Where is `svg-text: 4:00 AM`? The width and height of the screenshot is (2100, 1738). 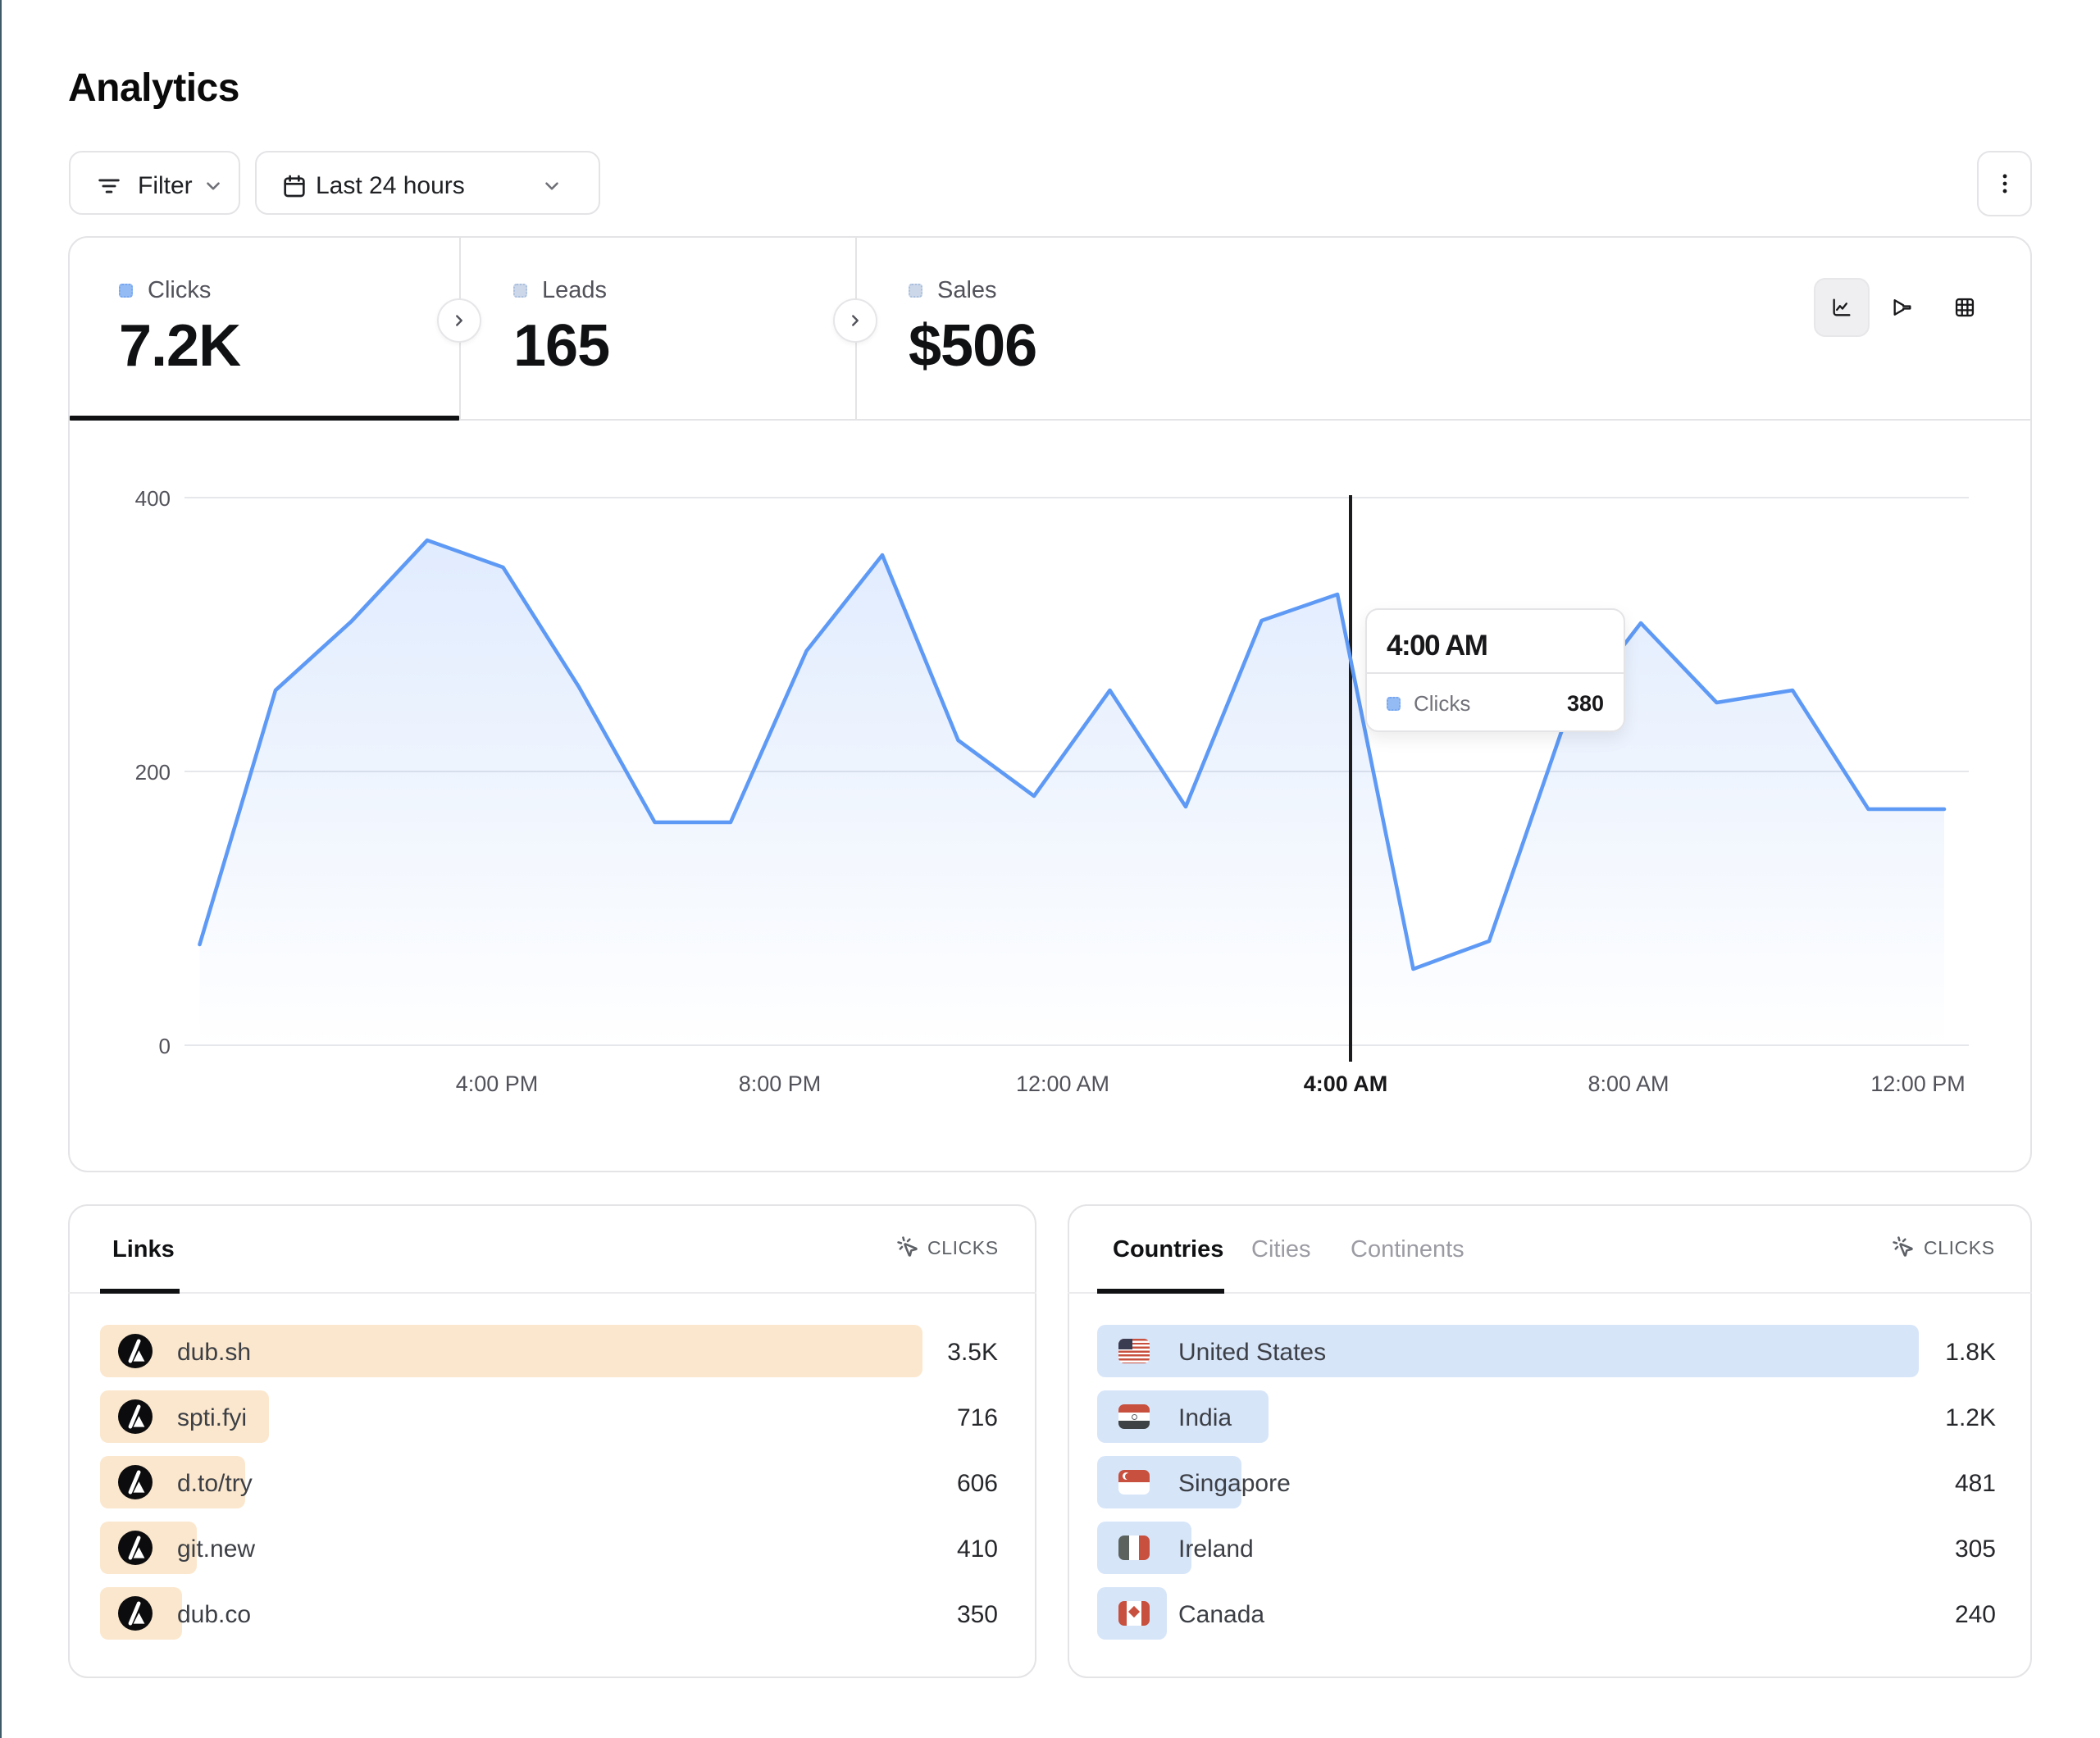 svg-text: 4:00 AM is located at coordinates (1346, 1083).